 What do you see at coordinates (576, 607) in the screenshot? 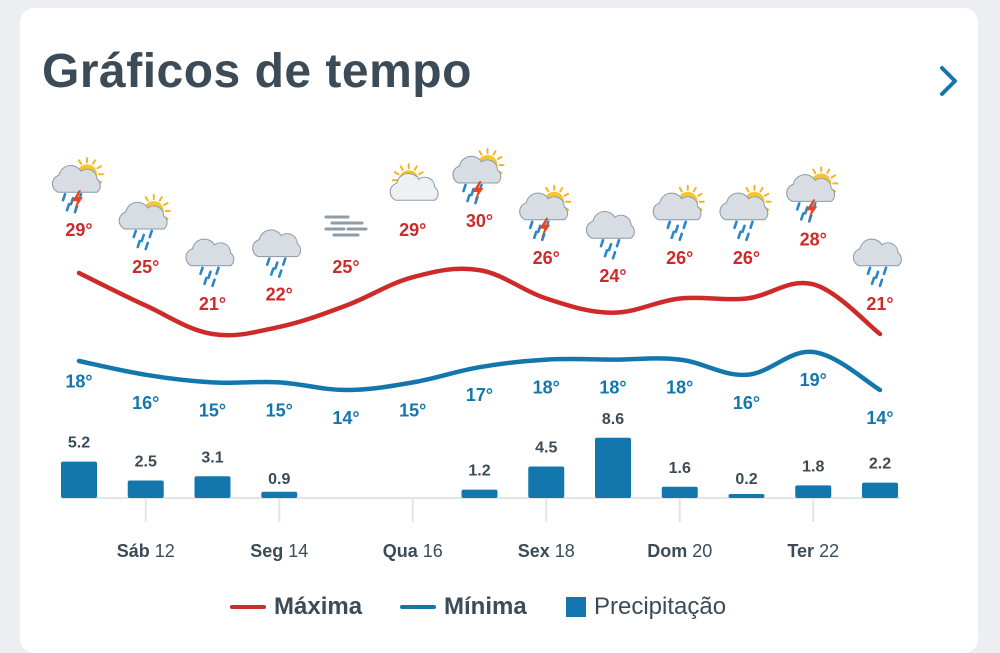
I see `legend-precip-swatch` at bounding box center [576, 607].